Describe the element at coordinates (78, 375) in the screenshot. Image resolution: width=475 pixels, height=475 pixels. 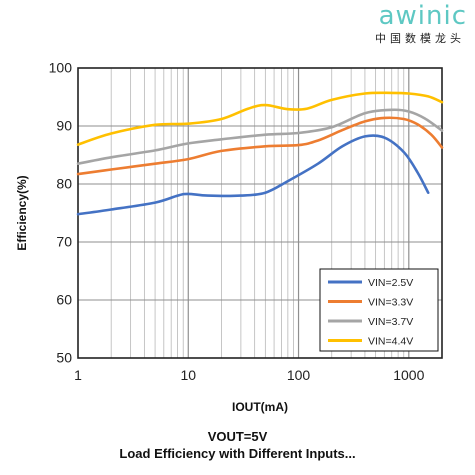
I see `x-tick-label: 1` at that location.